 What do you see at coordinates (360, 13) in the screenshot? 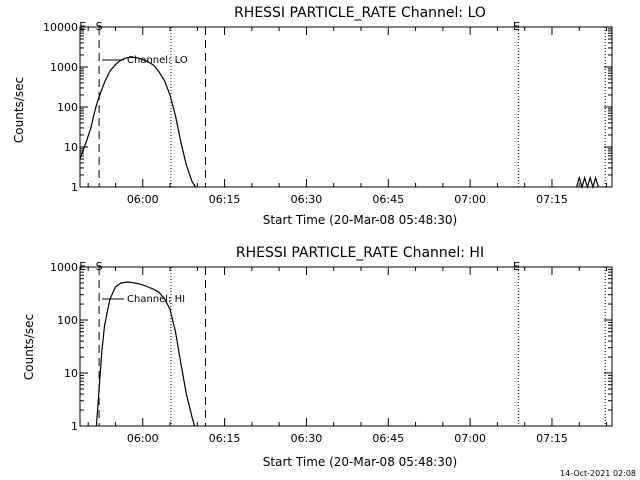
I see `chart-title: RHESSI PARTICLE_RATE Channel: LO` at bounding box center [360, 13].